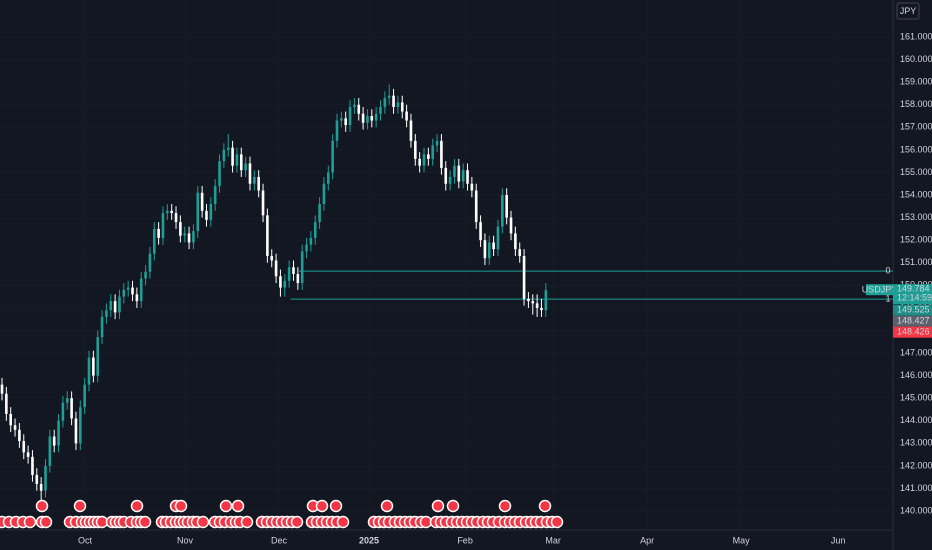 This screenshot has height=550, width=932. I want to click on y-tick-label: 161.000, so click(916, 36).